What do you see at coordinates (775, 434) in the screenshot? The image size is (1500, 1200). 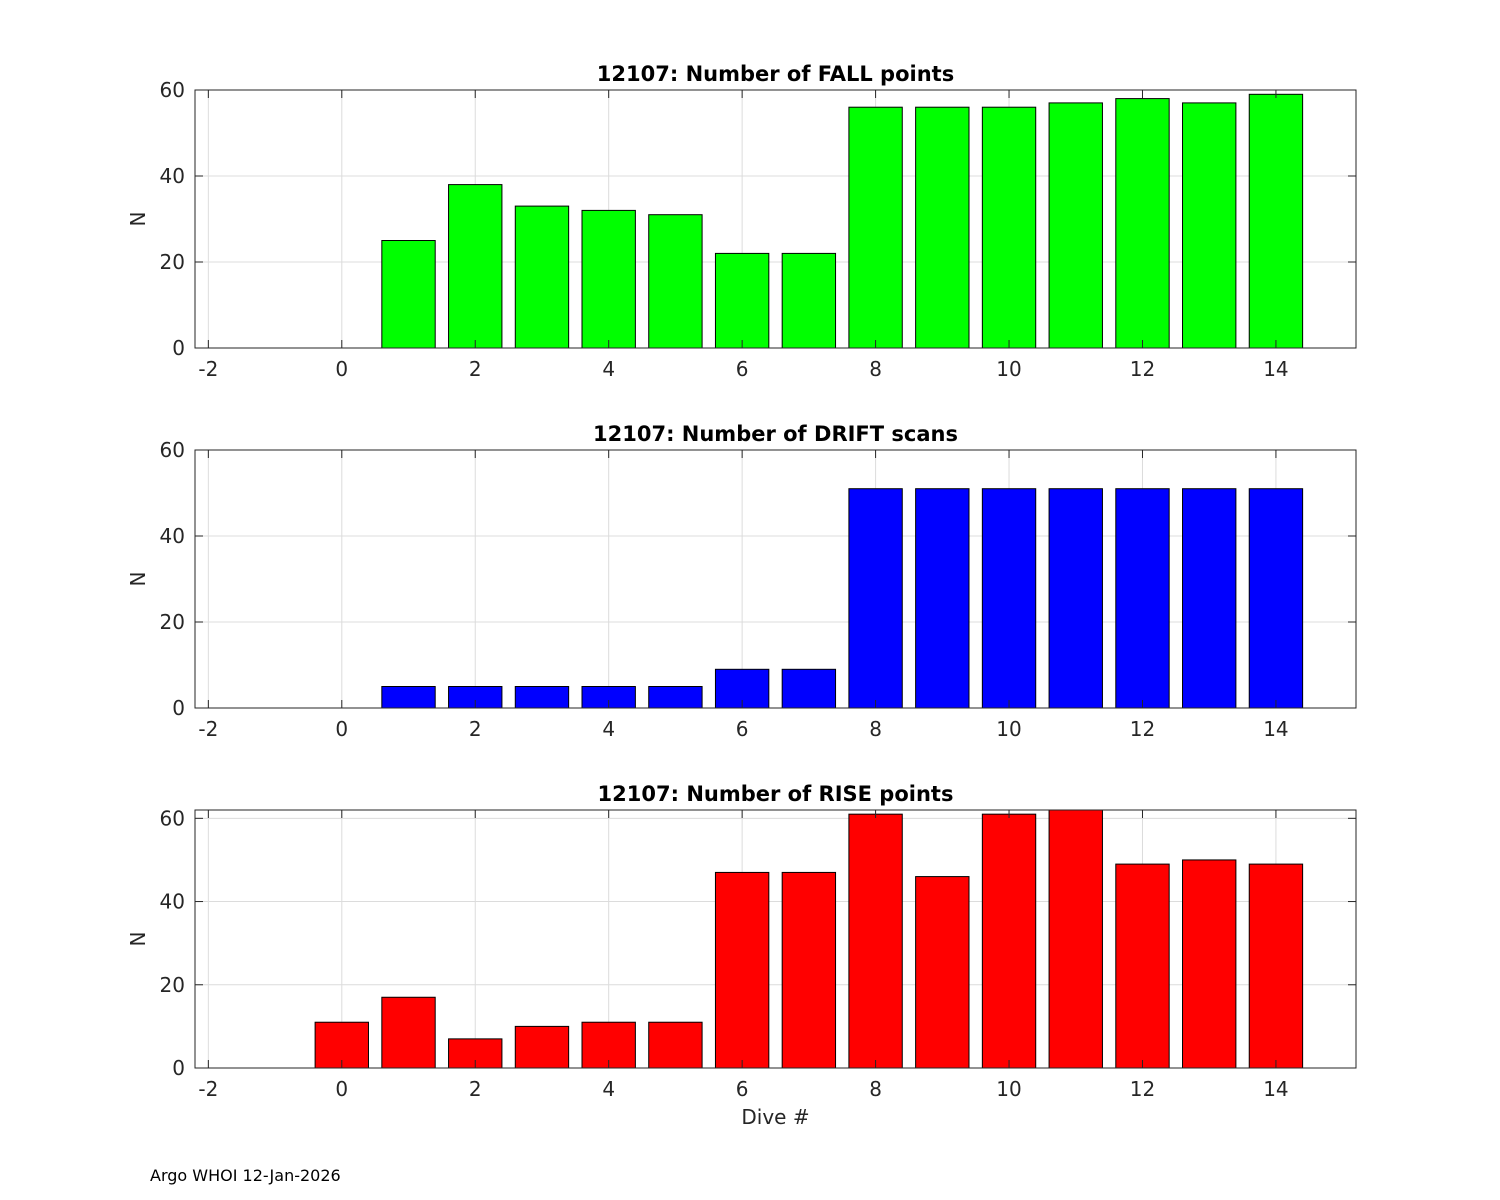 I see `chart-1-title: 12107: Number of DRIFT scans` at bounding box center [775, 434].